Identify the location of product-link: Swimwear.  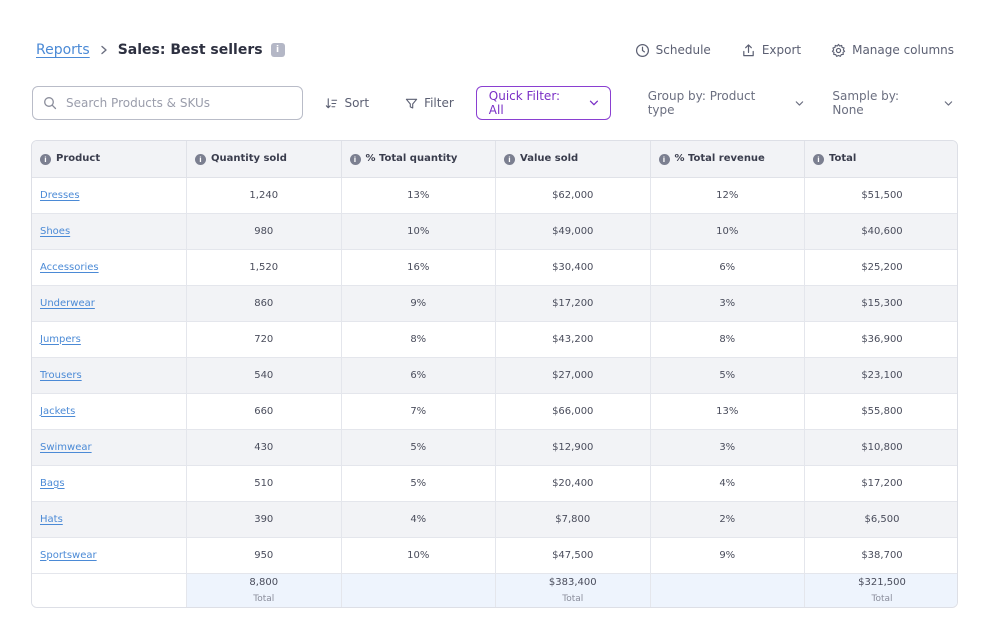
(66, 447).